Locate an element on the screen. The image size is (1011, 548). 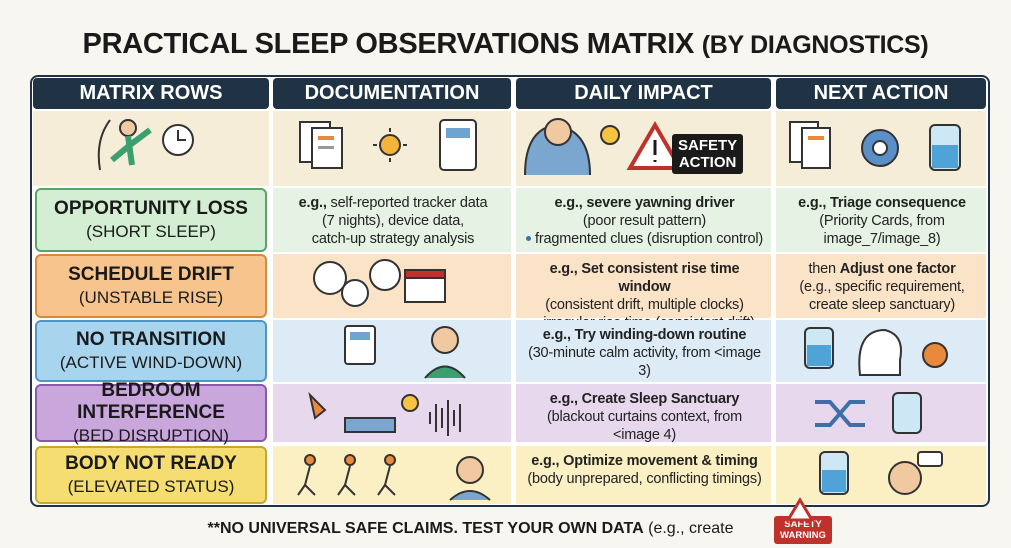
row-label-title: SCHEDULE DRIFT is located at coordinates (151, 274).